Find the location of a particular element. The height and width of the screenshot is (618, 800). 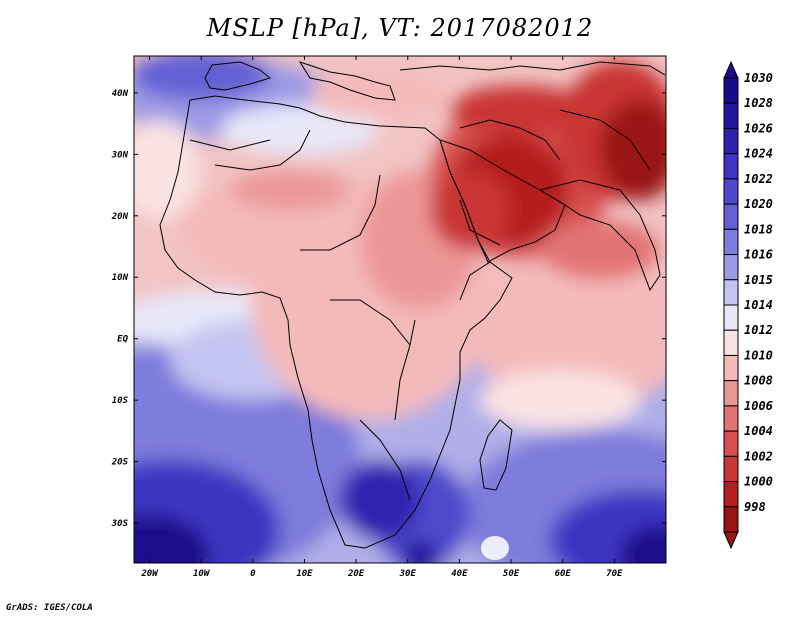

grads-credit: GrADS: IGES/COLA is located at coordinates (49, 608).